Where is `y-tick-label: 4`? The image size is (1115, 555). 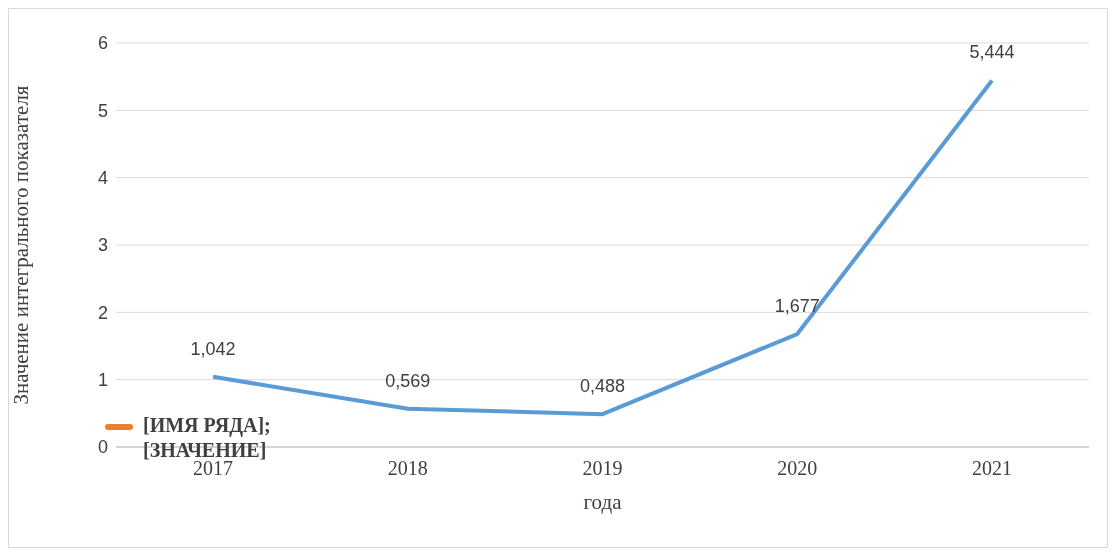 y-tick-label: 4 is located at coordinates (102, 178).